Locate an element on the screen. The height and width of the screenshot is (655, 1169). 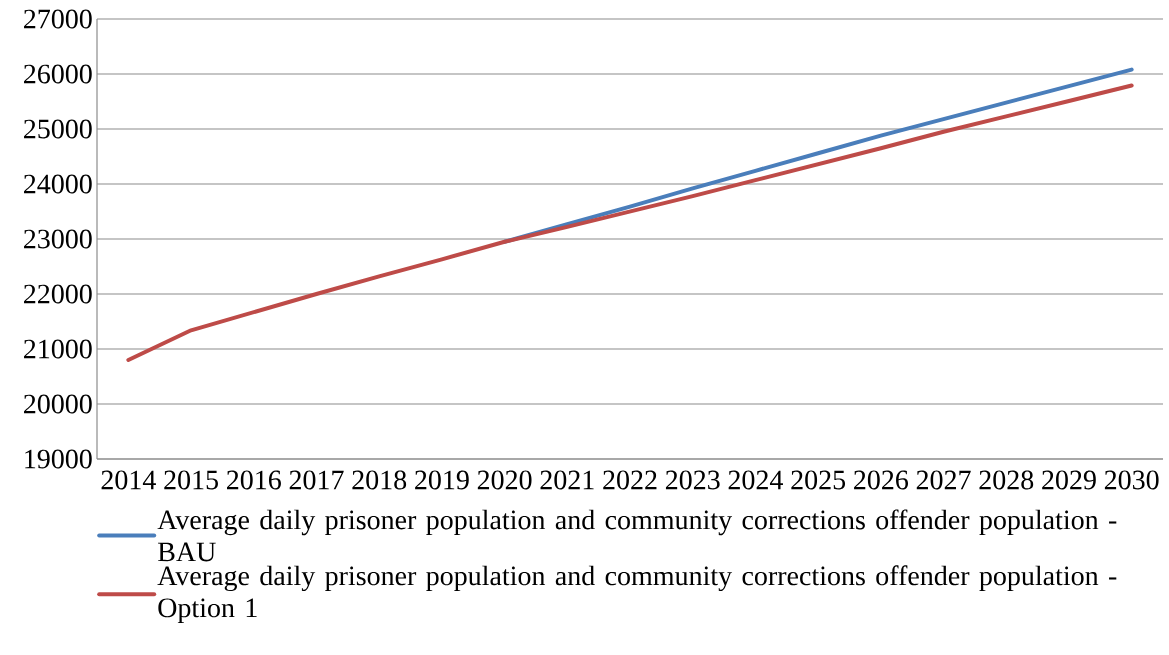
x-tick-label: 2014 is located at coordinates (128, 480).